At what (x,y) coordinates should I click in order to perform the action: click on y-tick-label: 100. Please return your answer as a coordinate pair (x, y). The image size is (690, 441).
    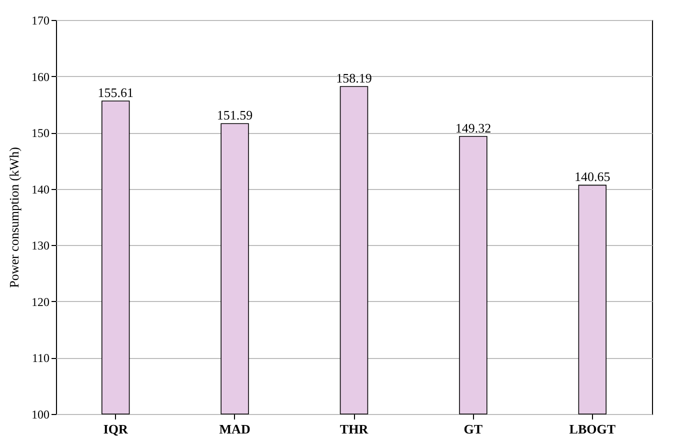
    Looking at the image, I should click on (41, 415).